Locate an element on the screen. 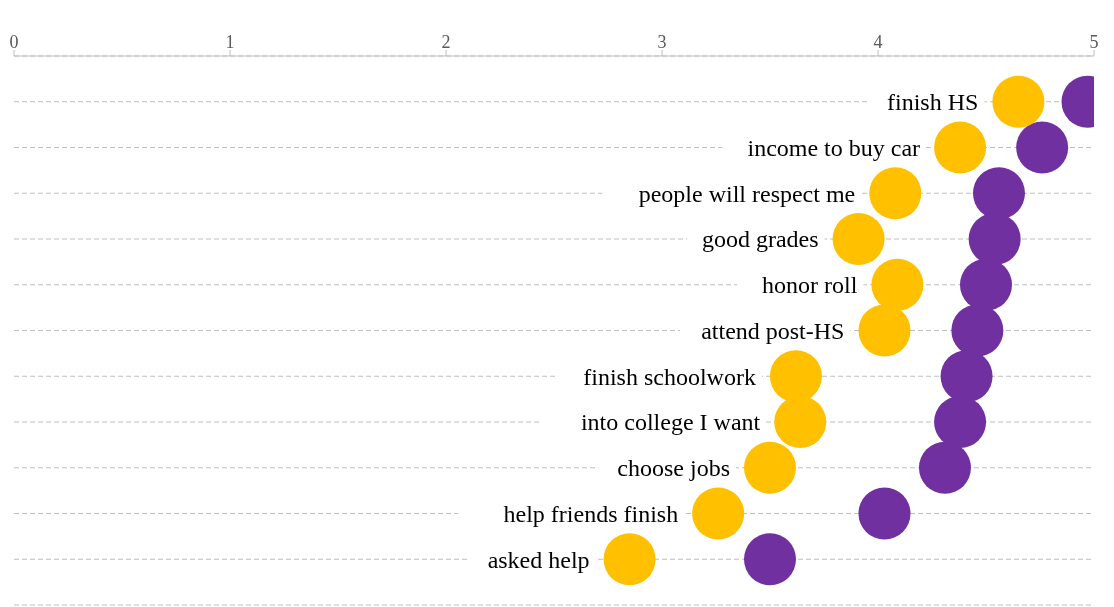 The height and width of the screenshot is (607, 1114). y-tick-label: help friends finish is located at coordinates (591, 513).